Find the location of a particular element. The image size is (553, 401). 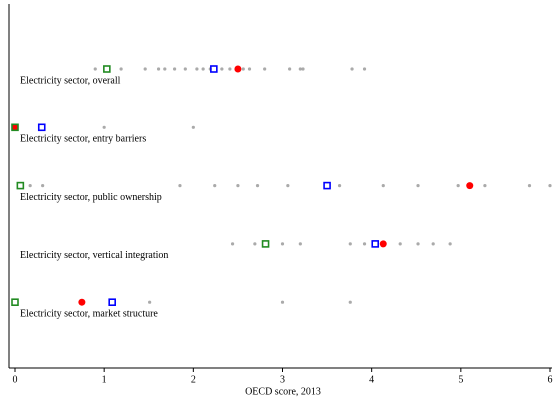

x-tick-label: 6 is located at coordinates (550, 379).